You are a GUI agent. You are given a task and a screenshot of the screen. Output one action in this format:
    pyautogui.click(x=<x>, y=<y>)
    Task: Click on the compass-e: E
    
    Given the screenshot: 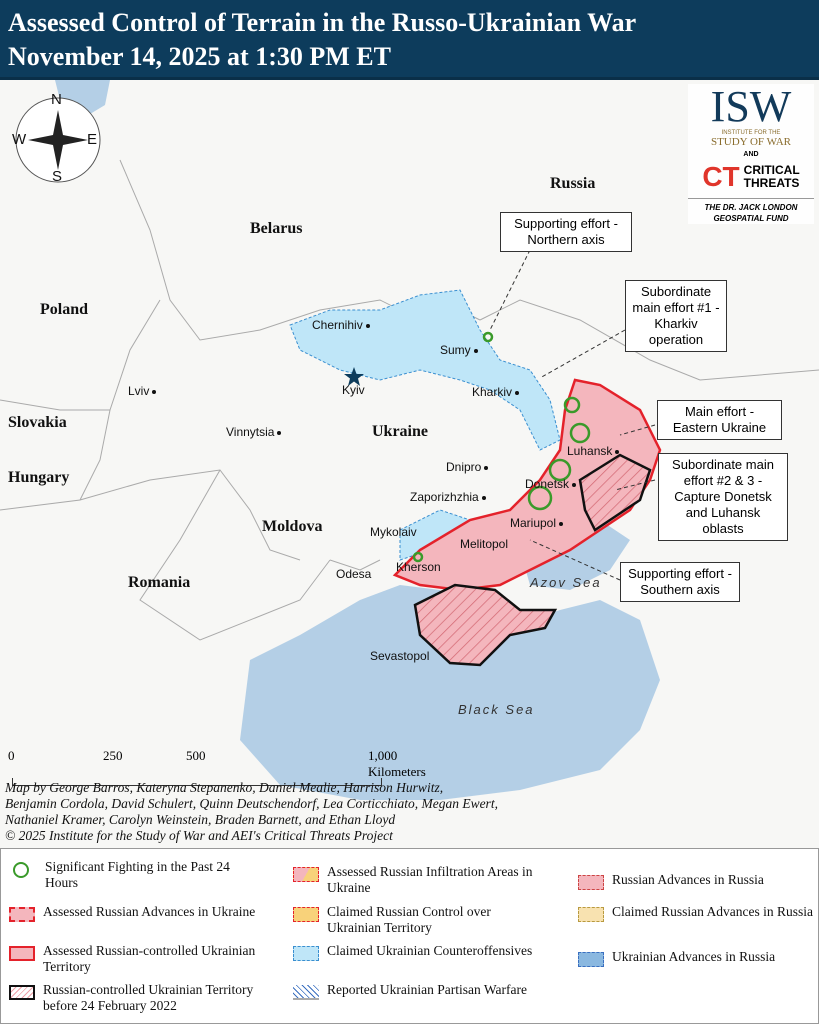 What is the action you would take?
    pyautogui.click(x=92, y=139)
    